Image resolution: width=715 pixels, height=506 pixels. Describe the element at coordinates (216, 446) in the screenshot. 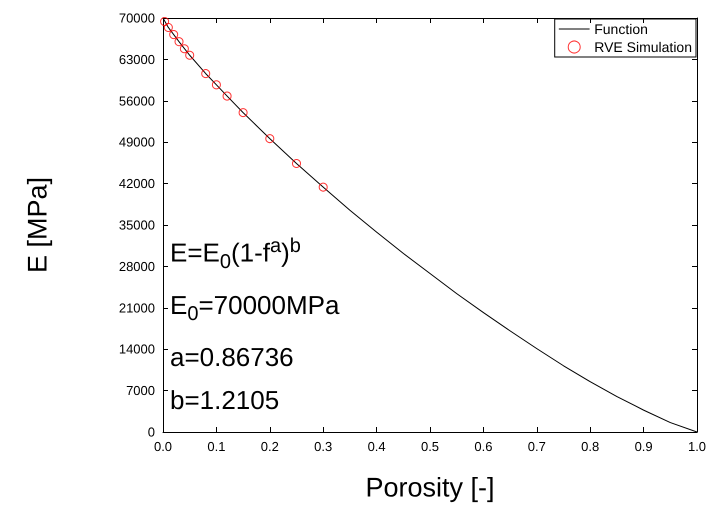

I see `x-tick-label: 0.1` at that location.